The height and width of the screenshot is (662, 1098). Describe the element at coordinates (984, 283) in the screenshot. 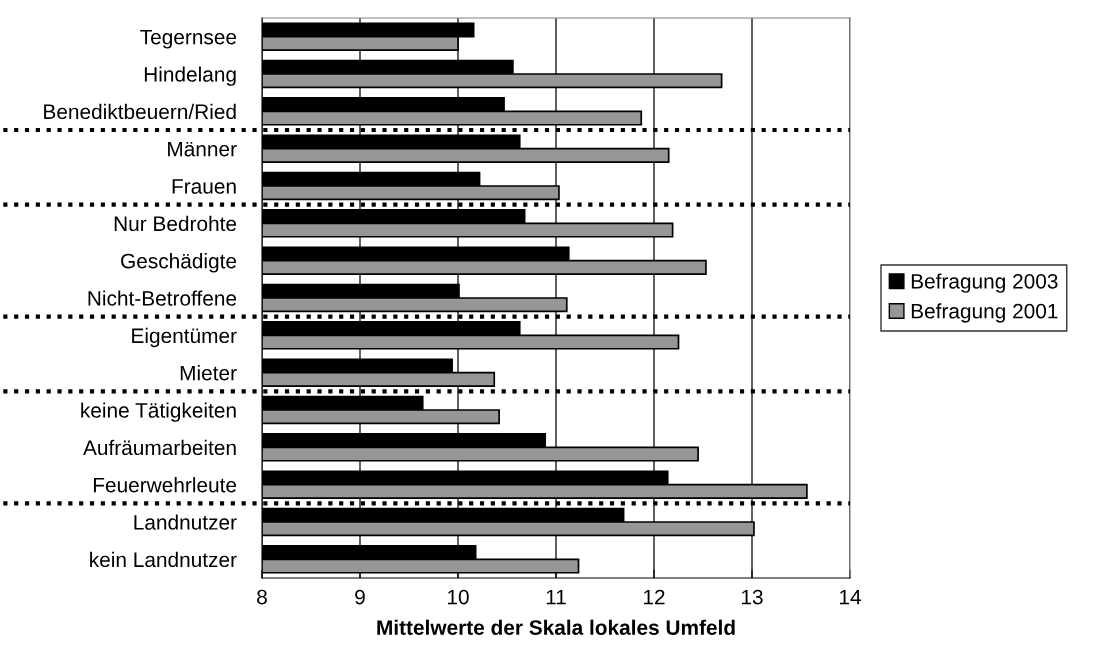

I see `legend-label: Befragung 2003` at that location.